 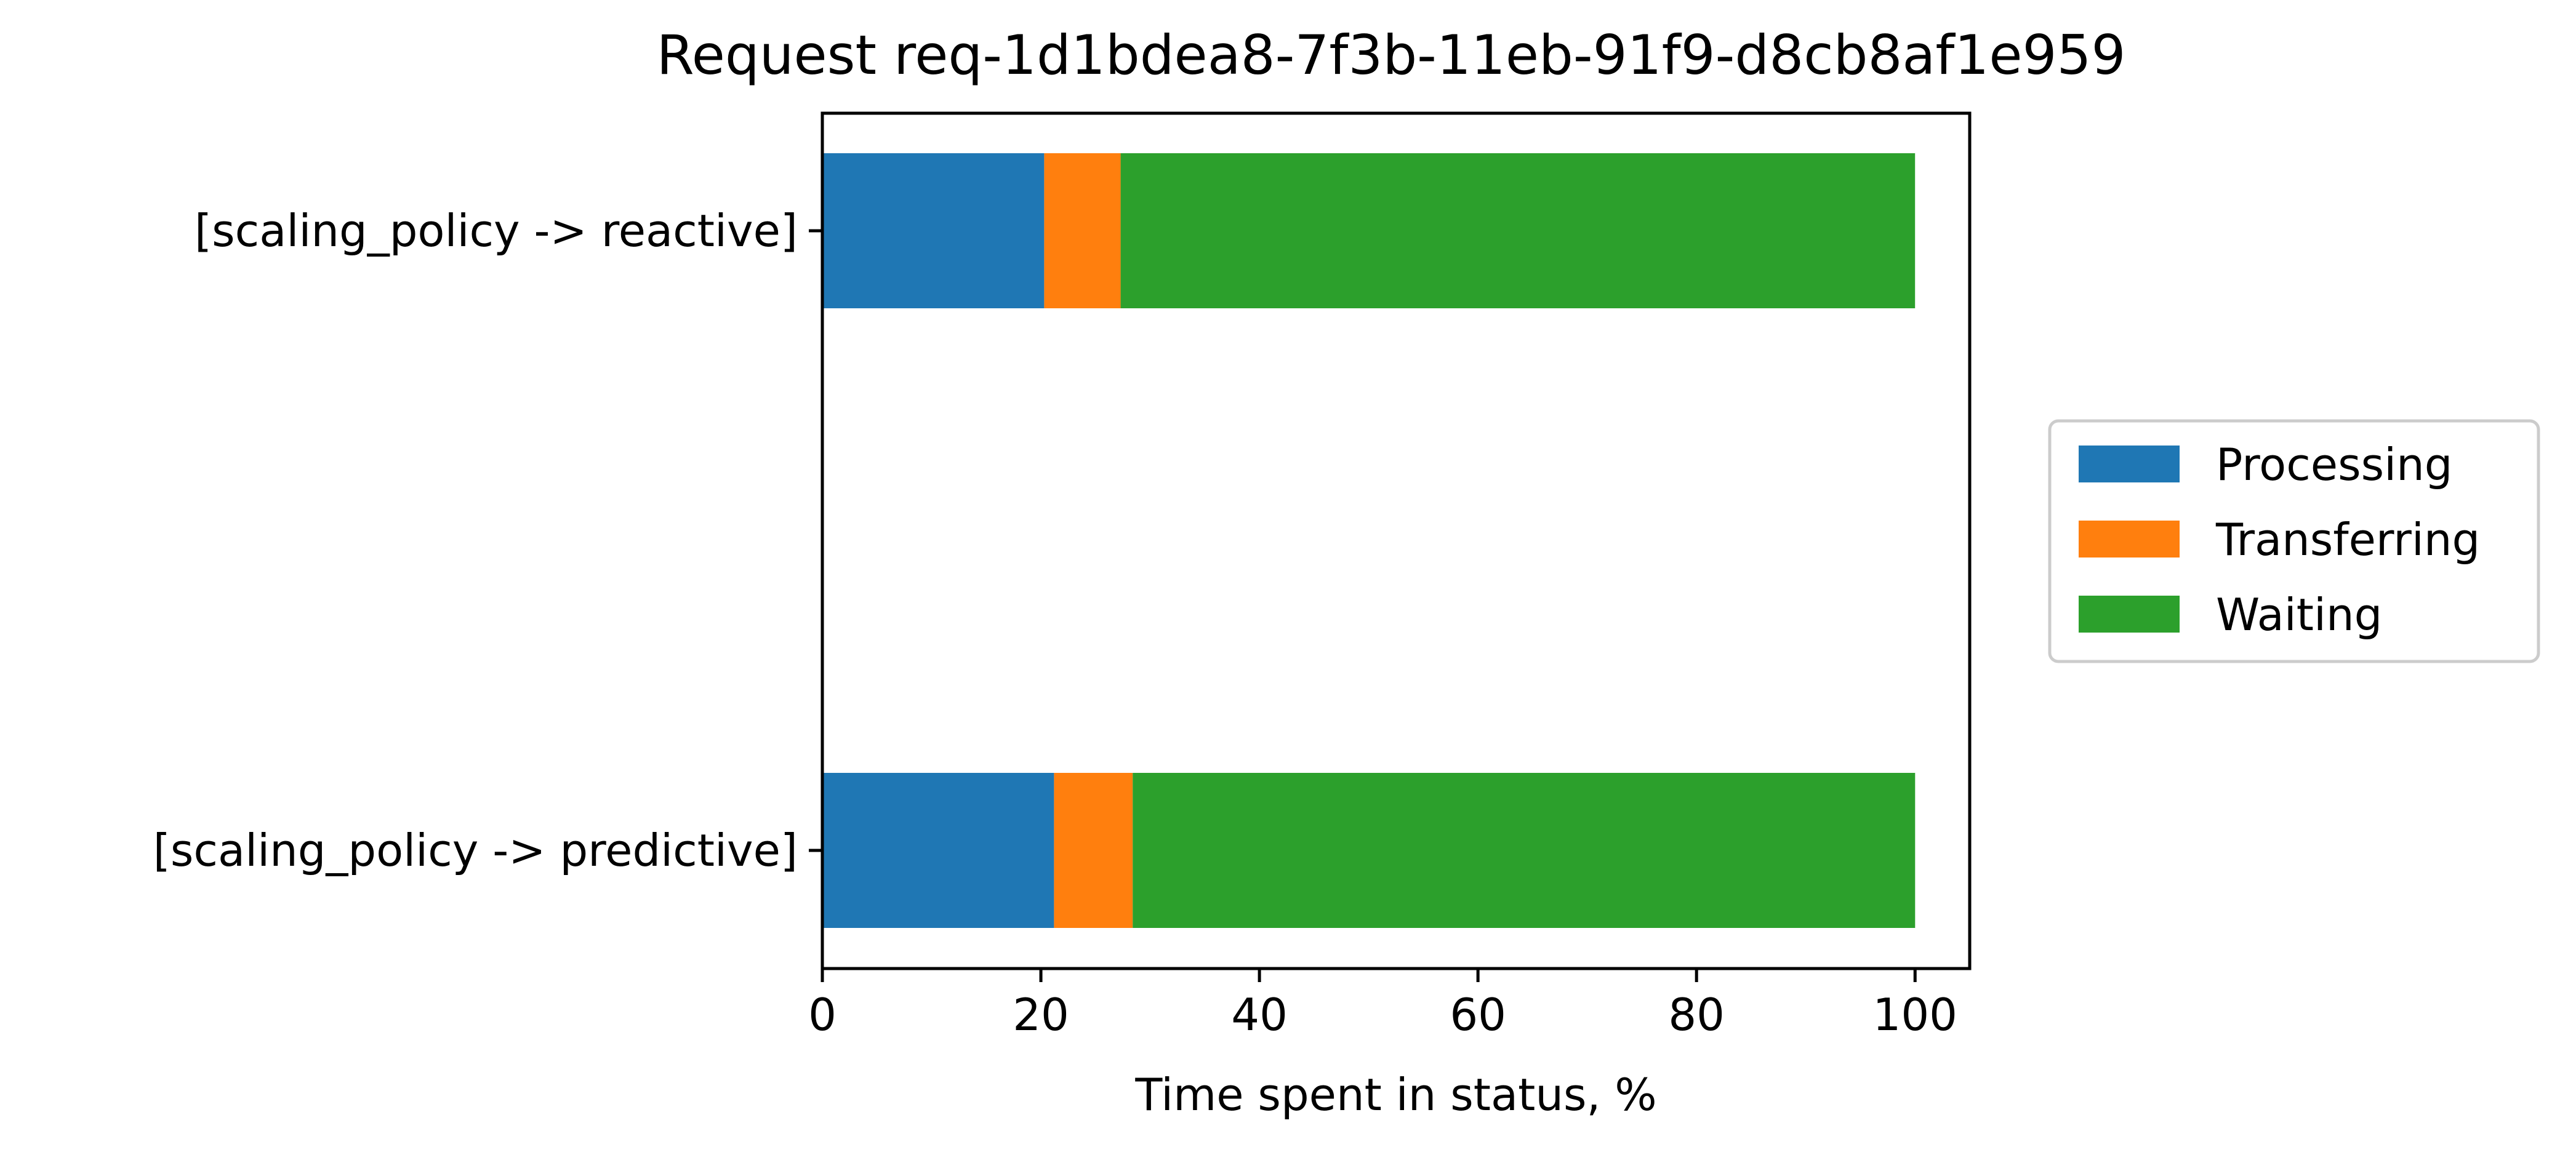 I want to click on x-axis-label: Time spent in status, %, so click(x=1395, y=1095).